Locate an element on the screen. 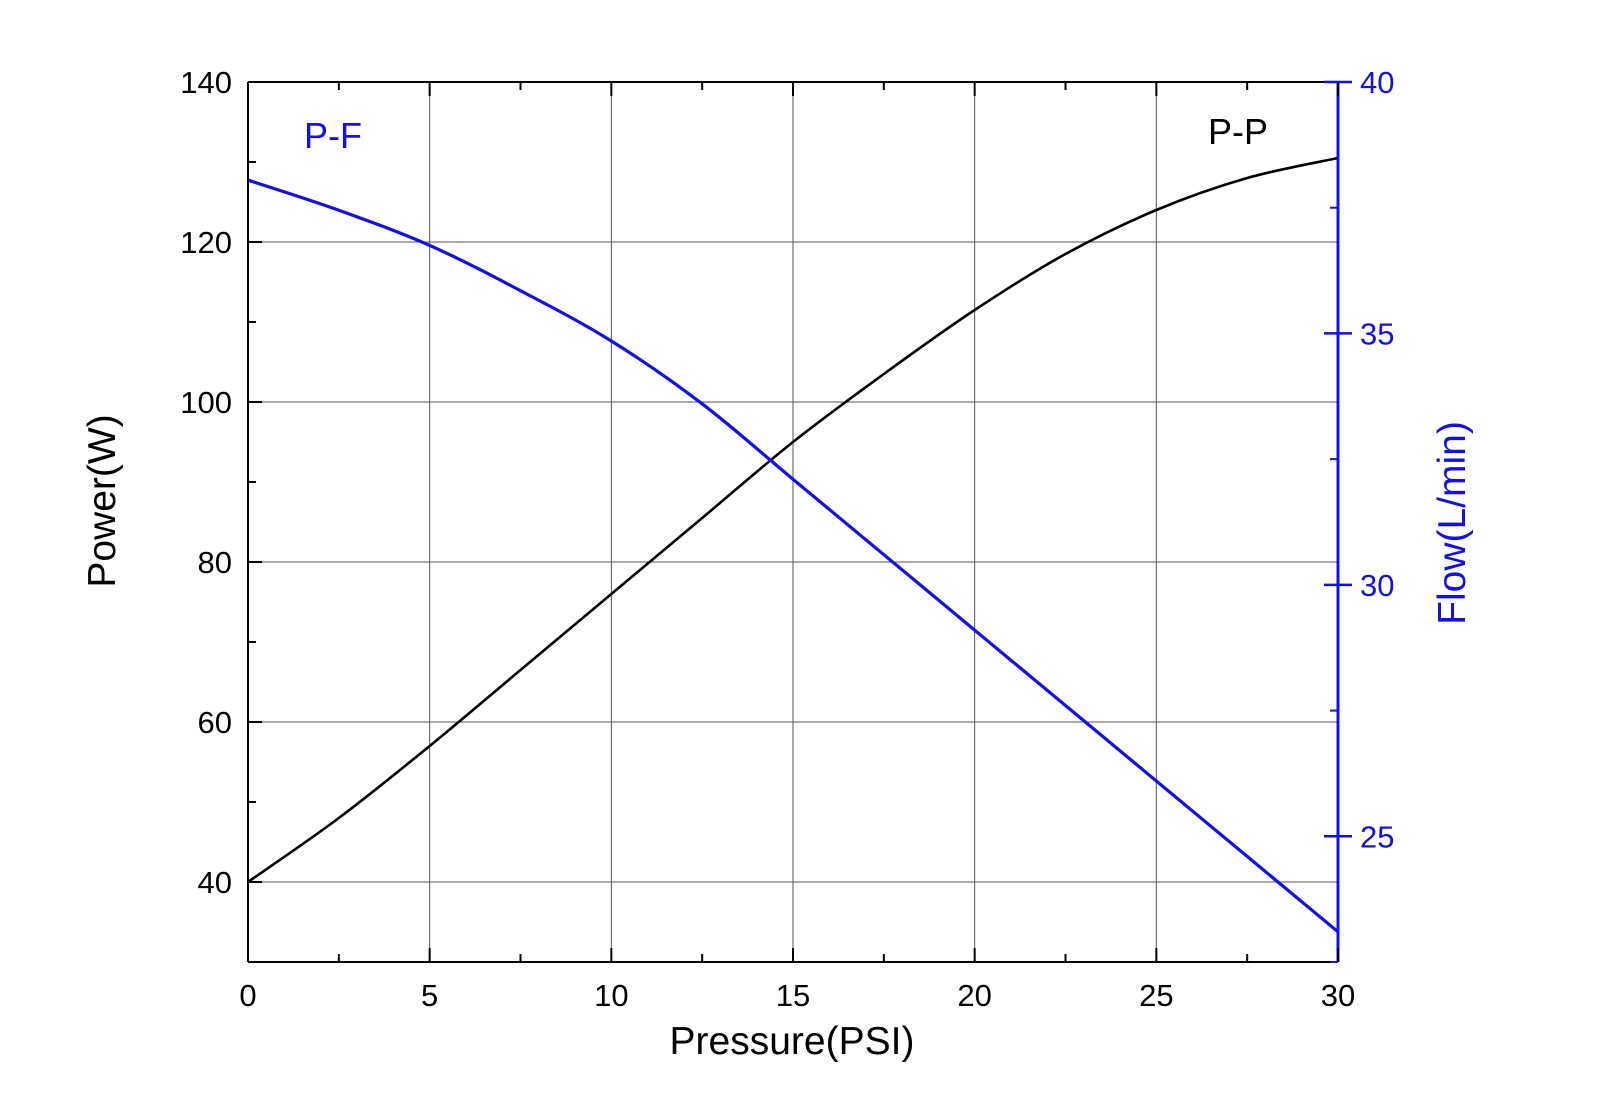 The height and width of the screenshot is (1117, 1600). y2-tick-label: 25 is located at coordinates (1377, 836).